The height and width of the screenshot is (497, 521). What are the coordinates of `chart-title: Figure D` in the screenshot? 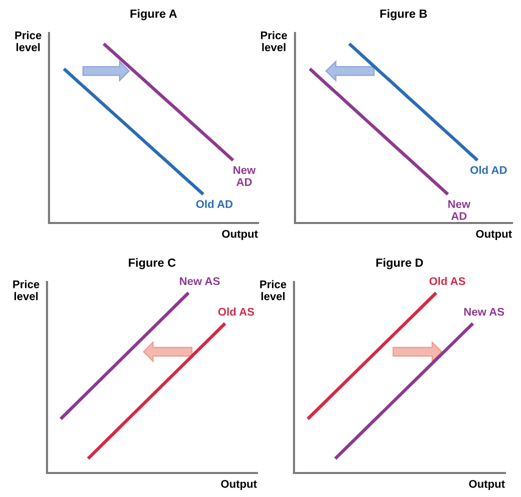 It's located at (399, 264).